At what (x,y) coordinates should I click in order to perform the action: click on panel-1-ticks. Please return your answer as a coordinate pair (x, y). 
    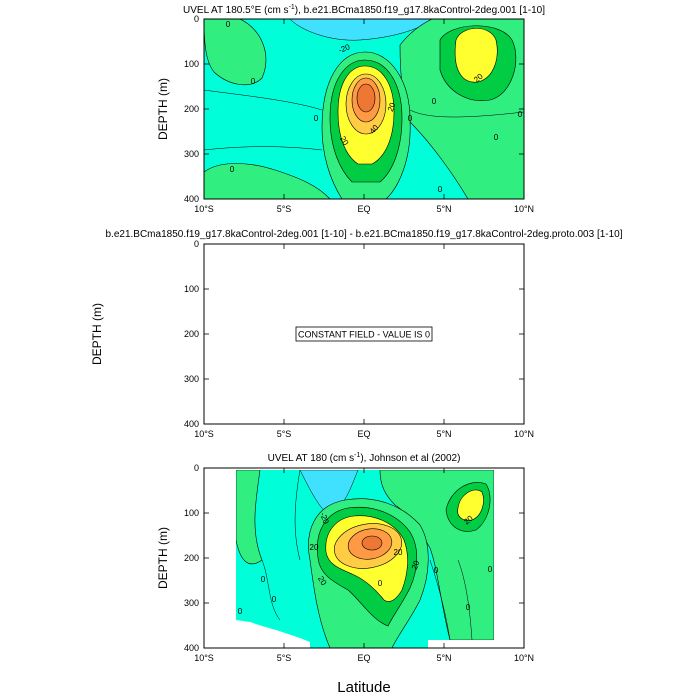
    Looking at the image, I should click on (364, 109).